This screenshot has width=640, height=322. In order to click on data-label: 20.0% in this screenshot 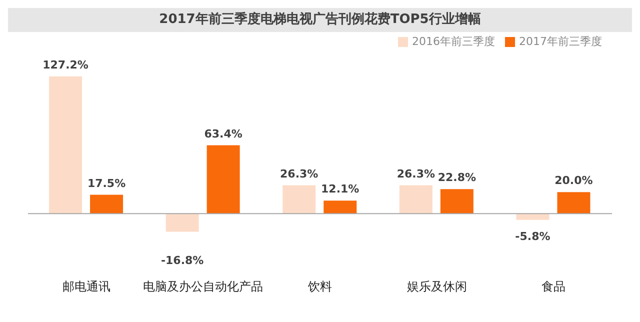, I will do `click(573, 181)`.